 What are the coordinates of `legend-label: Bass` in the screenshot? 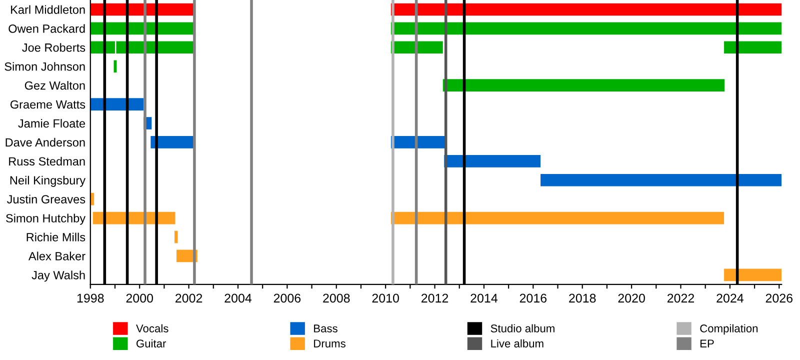 It's located at (326, 328).